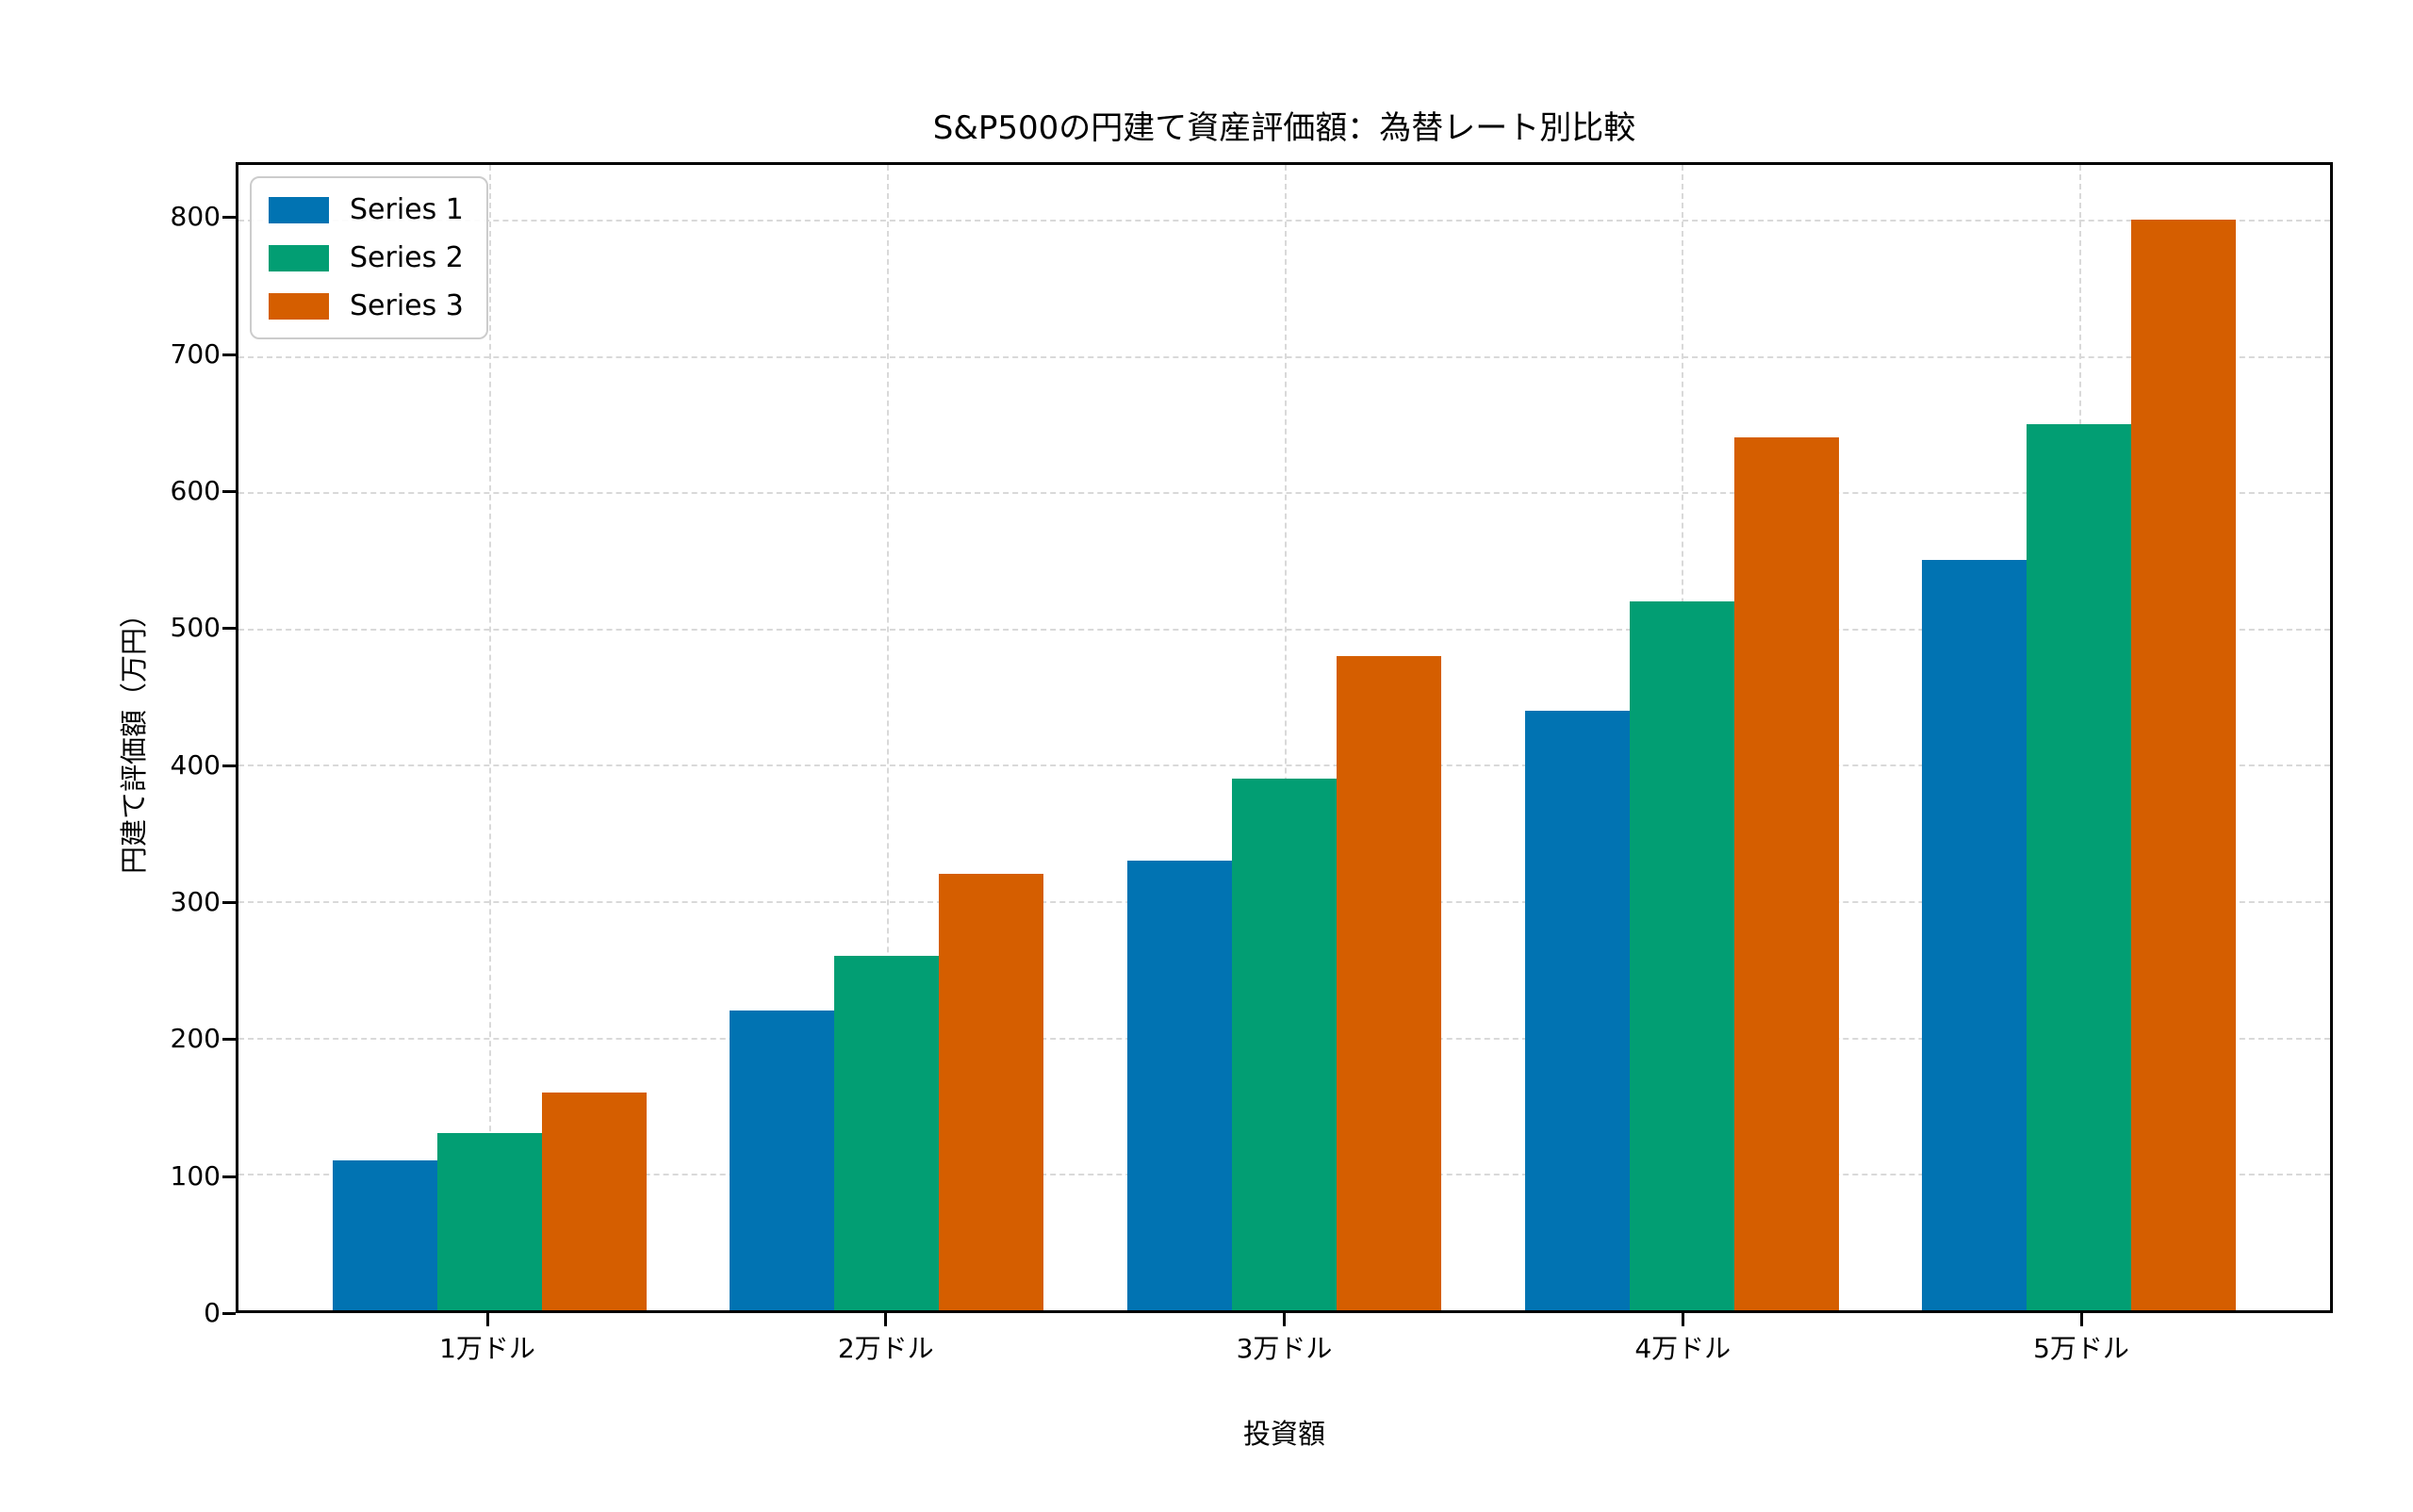  What do you see at coordinates (195, 901) in the screenshot?
I see `y-tick-label-300: 300` at bounding box center [195, 901].